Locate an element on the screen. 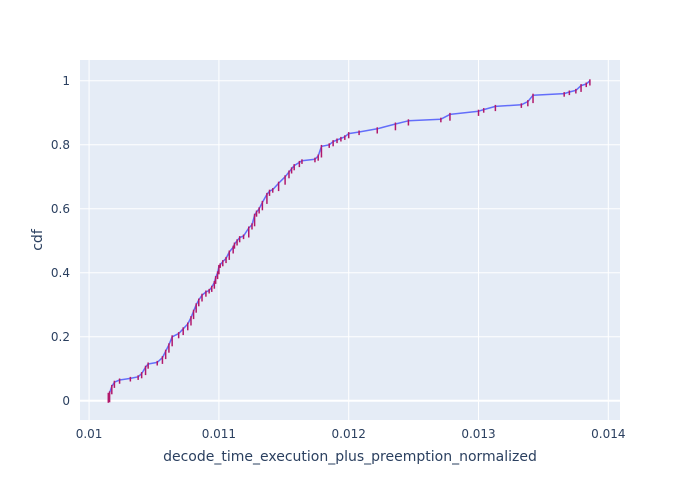 Image resolution: width=700 pixels, height=500 pixels. x-tick-label: 0.012 is located at coordinates (349, 434).